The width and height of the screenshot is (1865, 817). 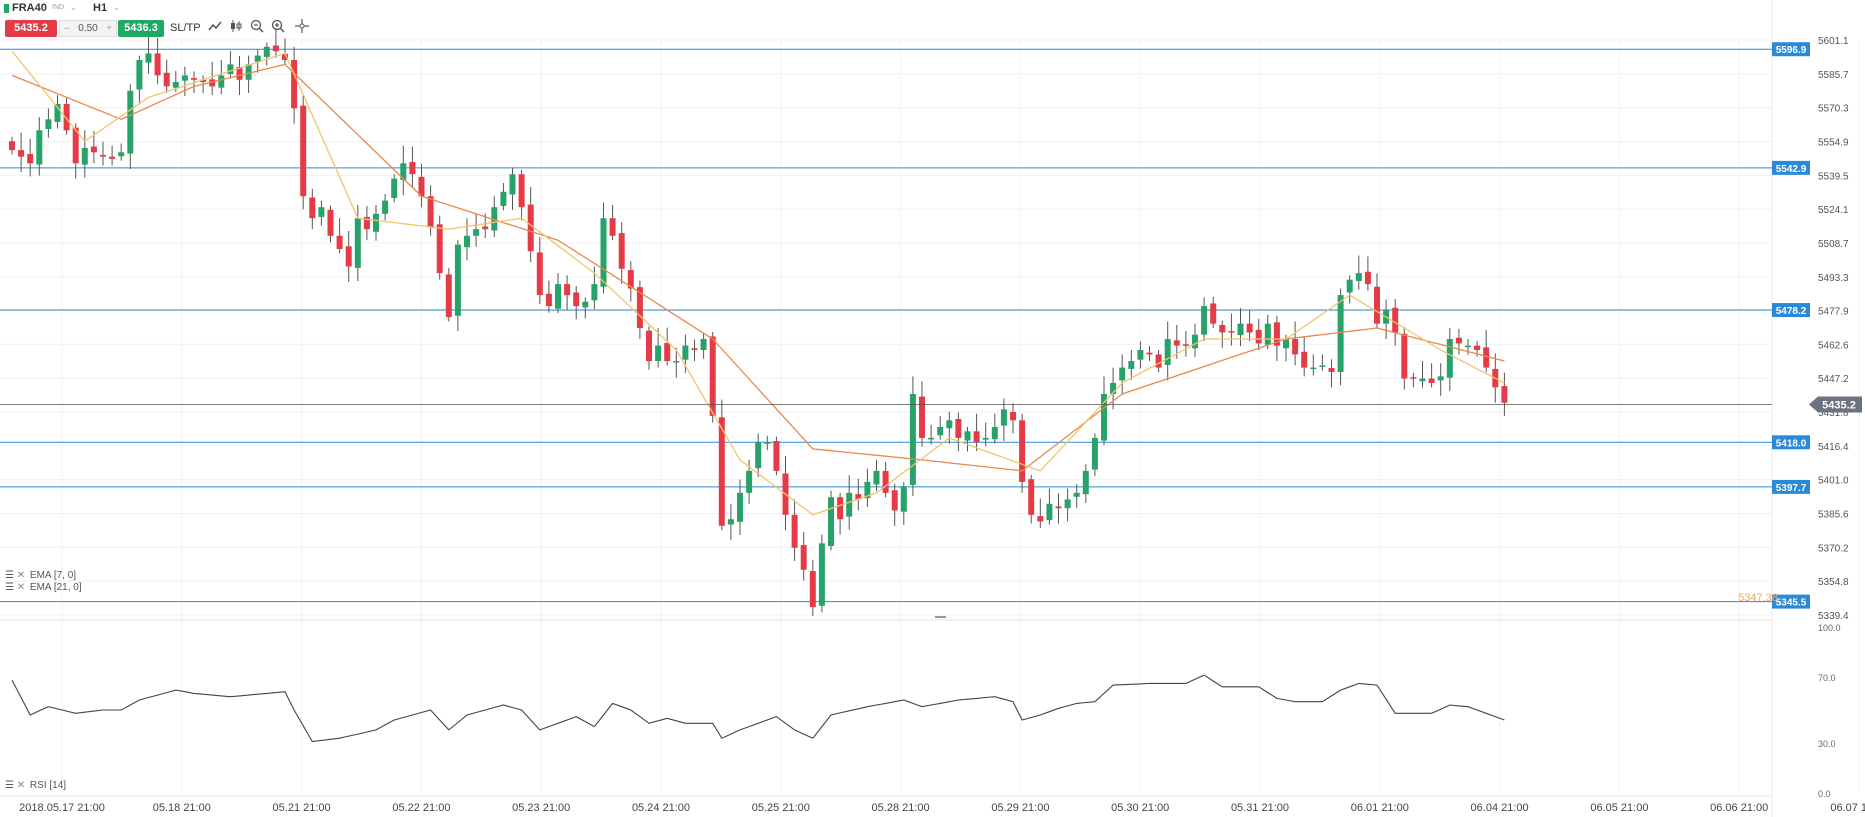 What do you see at coordinates (1380, 808) in the screenshot?
I see `time-tick-label: 06.01 21:00` at bounding box center [1380, 808].